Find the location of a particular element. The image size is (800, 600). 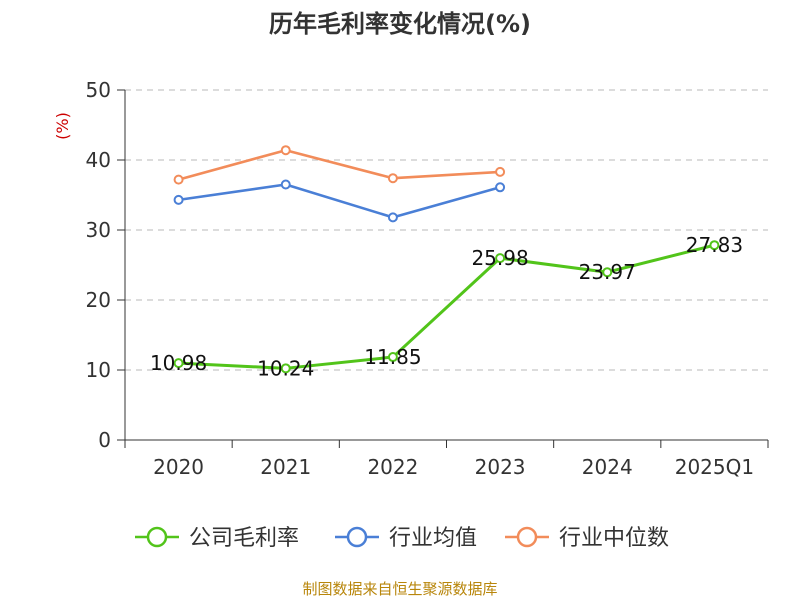

y-tick-label: 30 is located at coordinates (98, 230).